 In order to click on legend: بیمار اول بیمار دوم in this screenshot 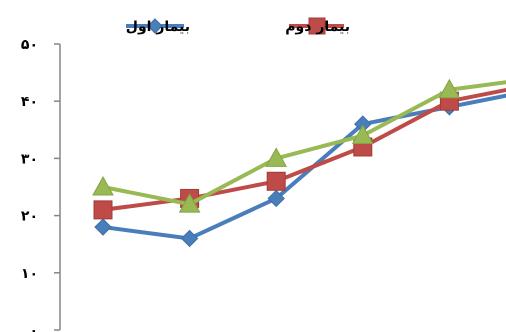, I will do `click(238, 26)`.